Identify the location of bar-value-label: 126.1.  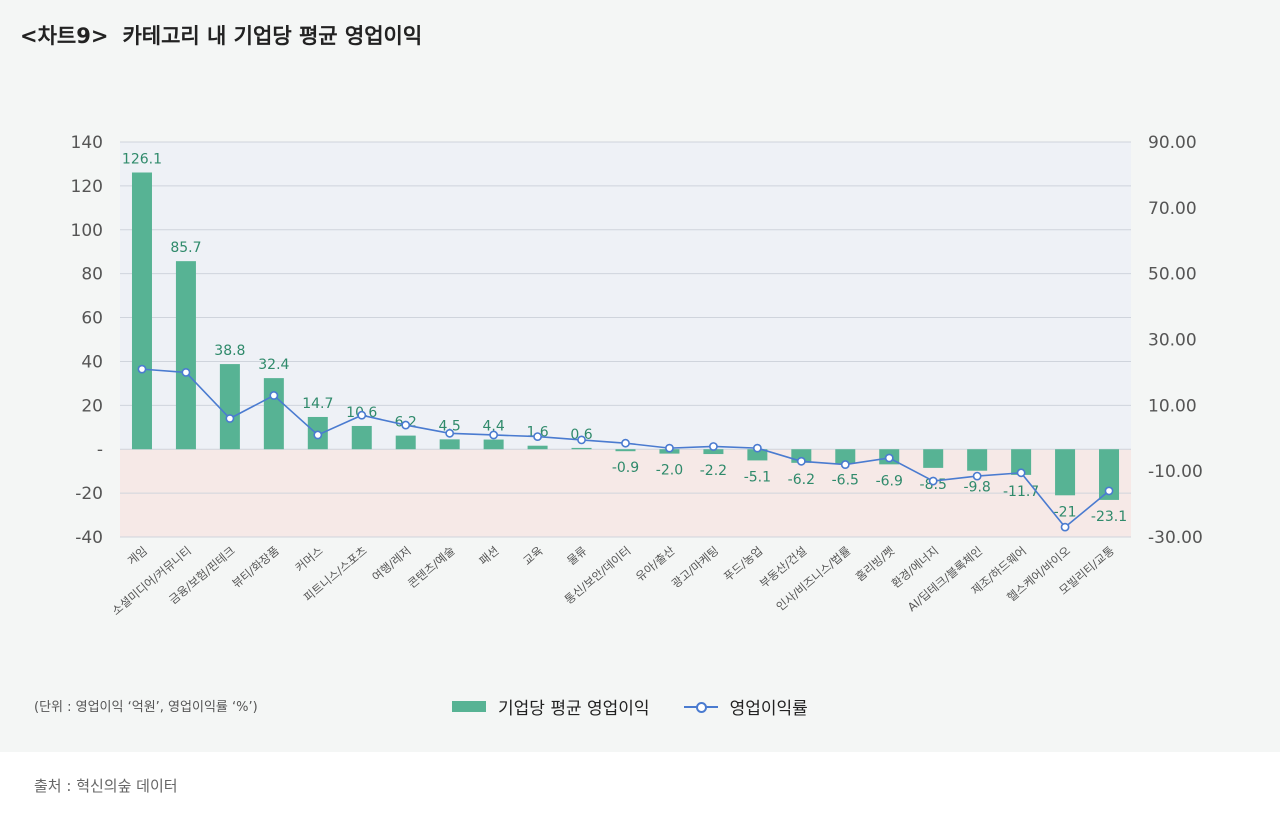
(142, 160).